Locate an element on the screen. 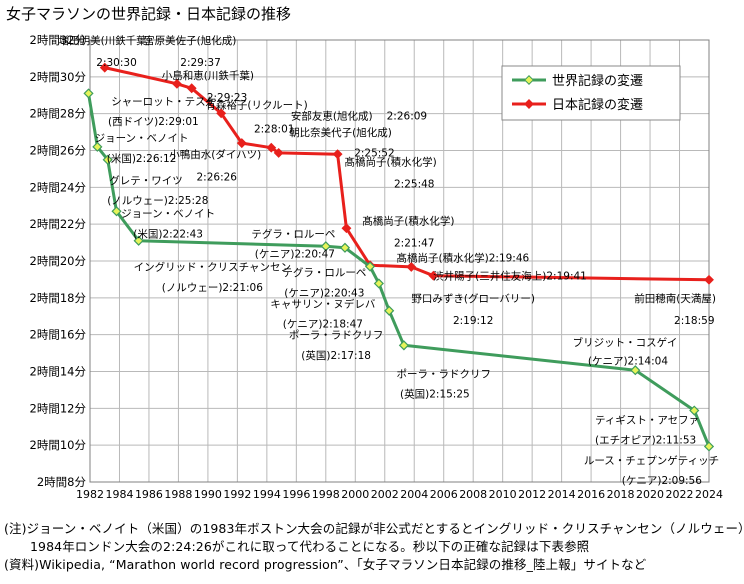  annotation-label: シャーロット・テスケ is located at coordinates (163, 102).